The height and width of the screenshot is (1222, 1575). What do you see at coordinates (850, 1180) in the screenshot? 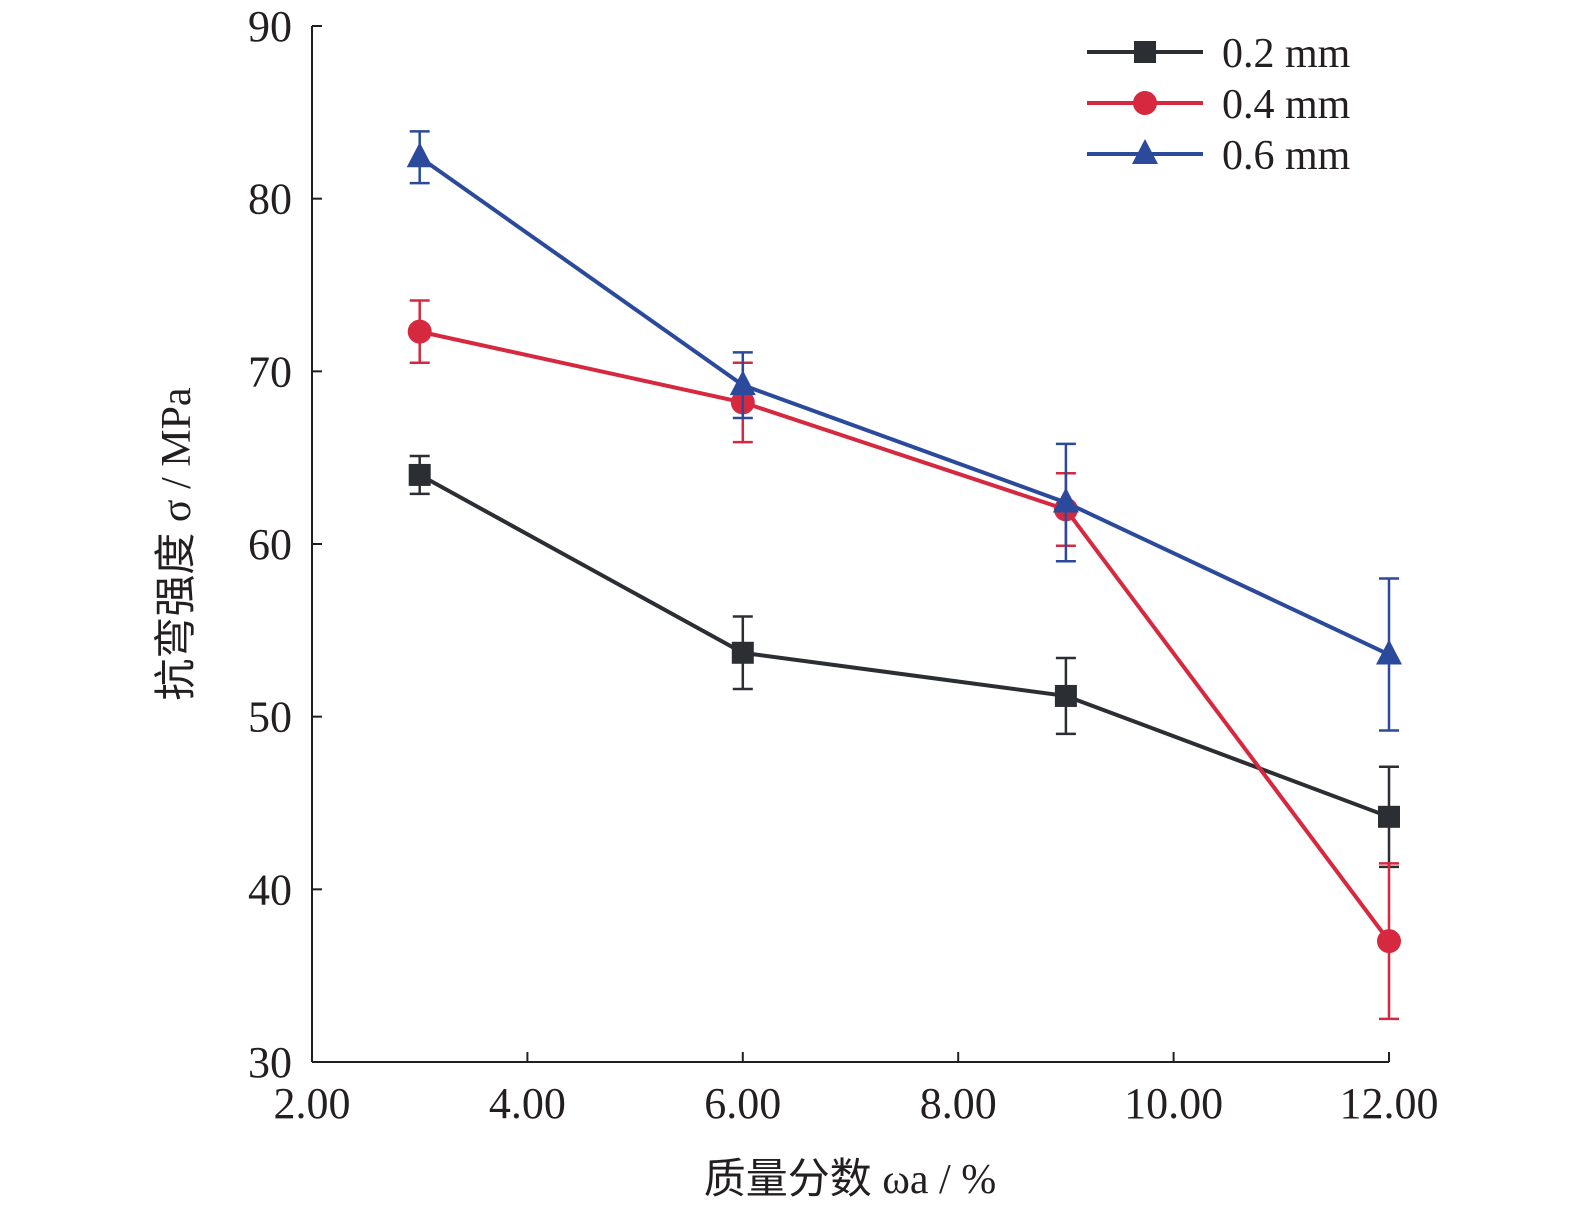
I see `x-axis-title: 质量分数 ωa / %` at bounding box center [850, 1180].